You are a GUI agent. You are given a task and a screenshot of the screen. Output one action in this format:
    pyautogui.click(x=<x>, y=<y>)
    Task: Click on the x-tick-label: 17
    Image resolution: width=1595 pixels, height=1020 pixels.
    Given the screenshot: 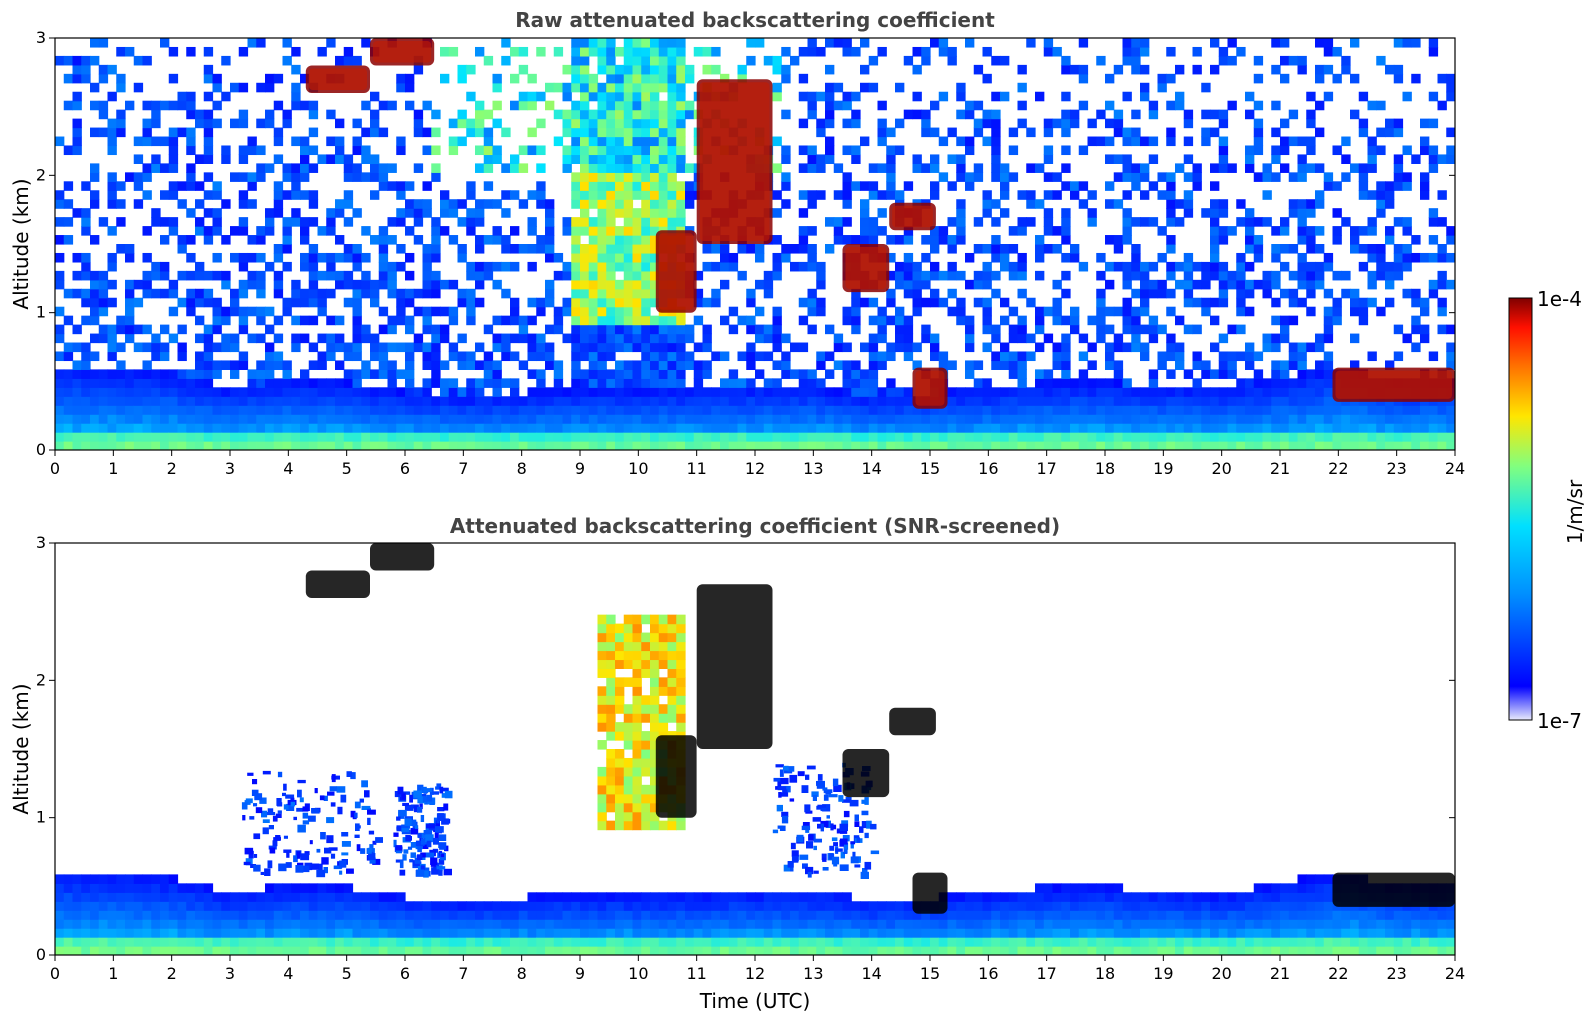 What is the action you would take?
    pyautogui.click(x=1046, y=468)
    